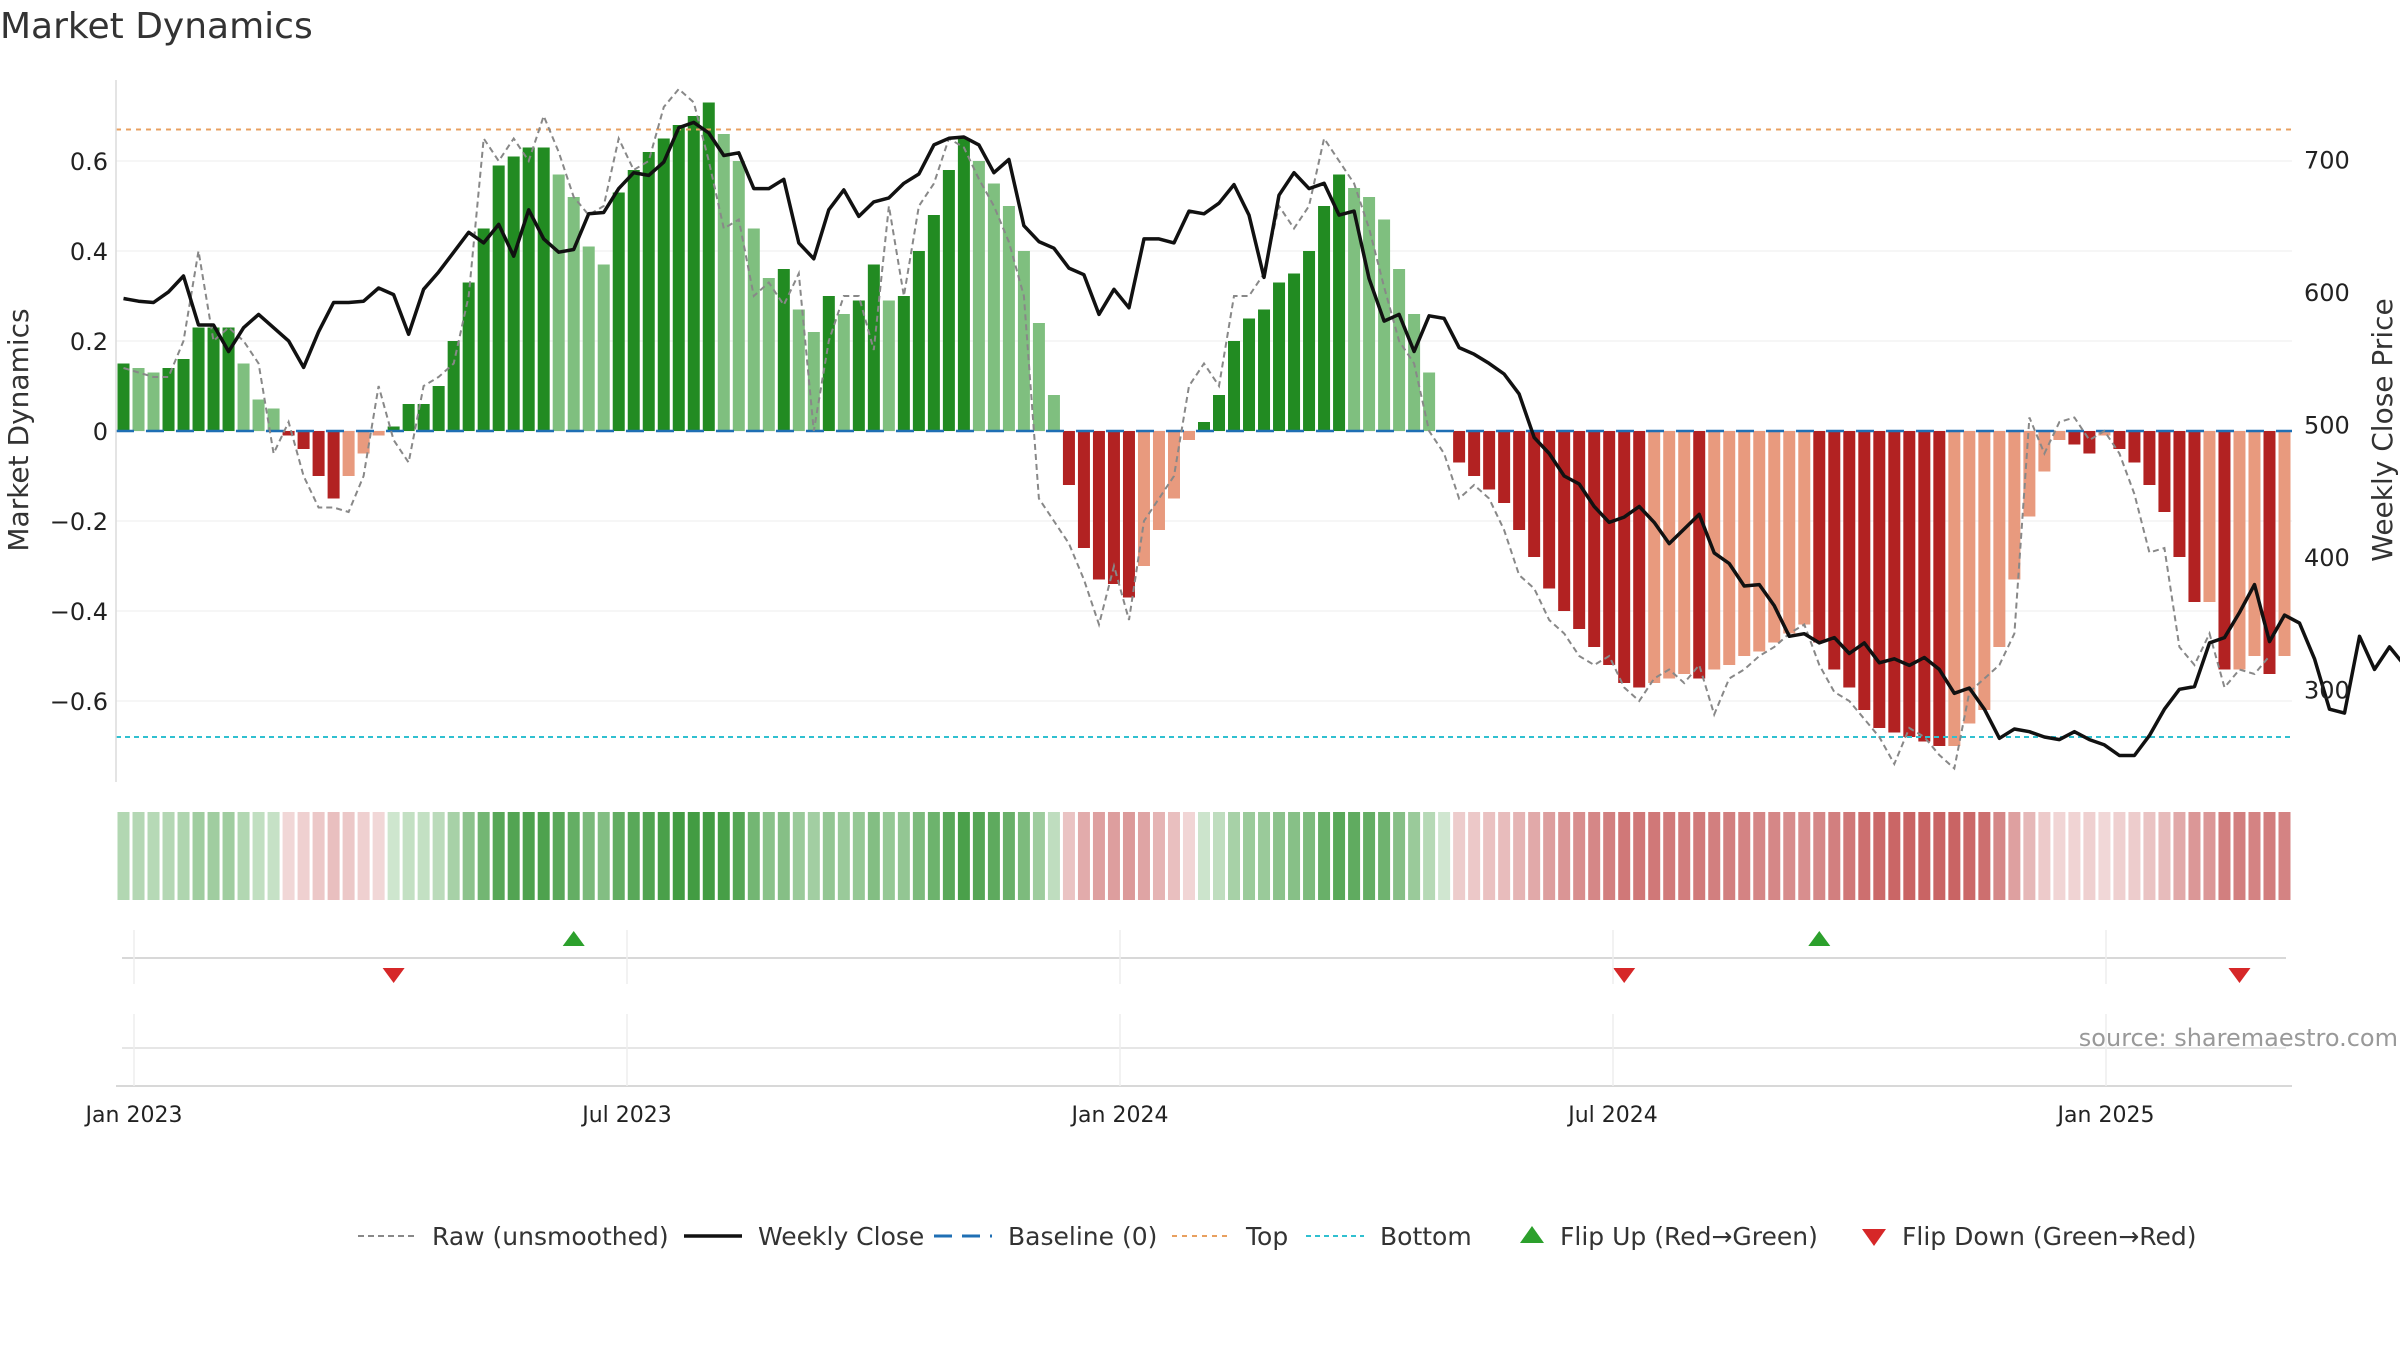 This screenshot has width=2400, height=1350. I want to click on y-tick-label: −0.2, so click(79, 522).